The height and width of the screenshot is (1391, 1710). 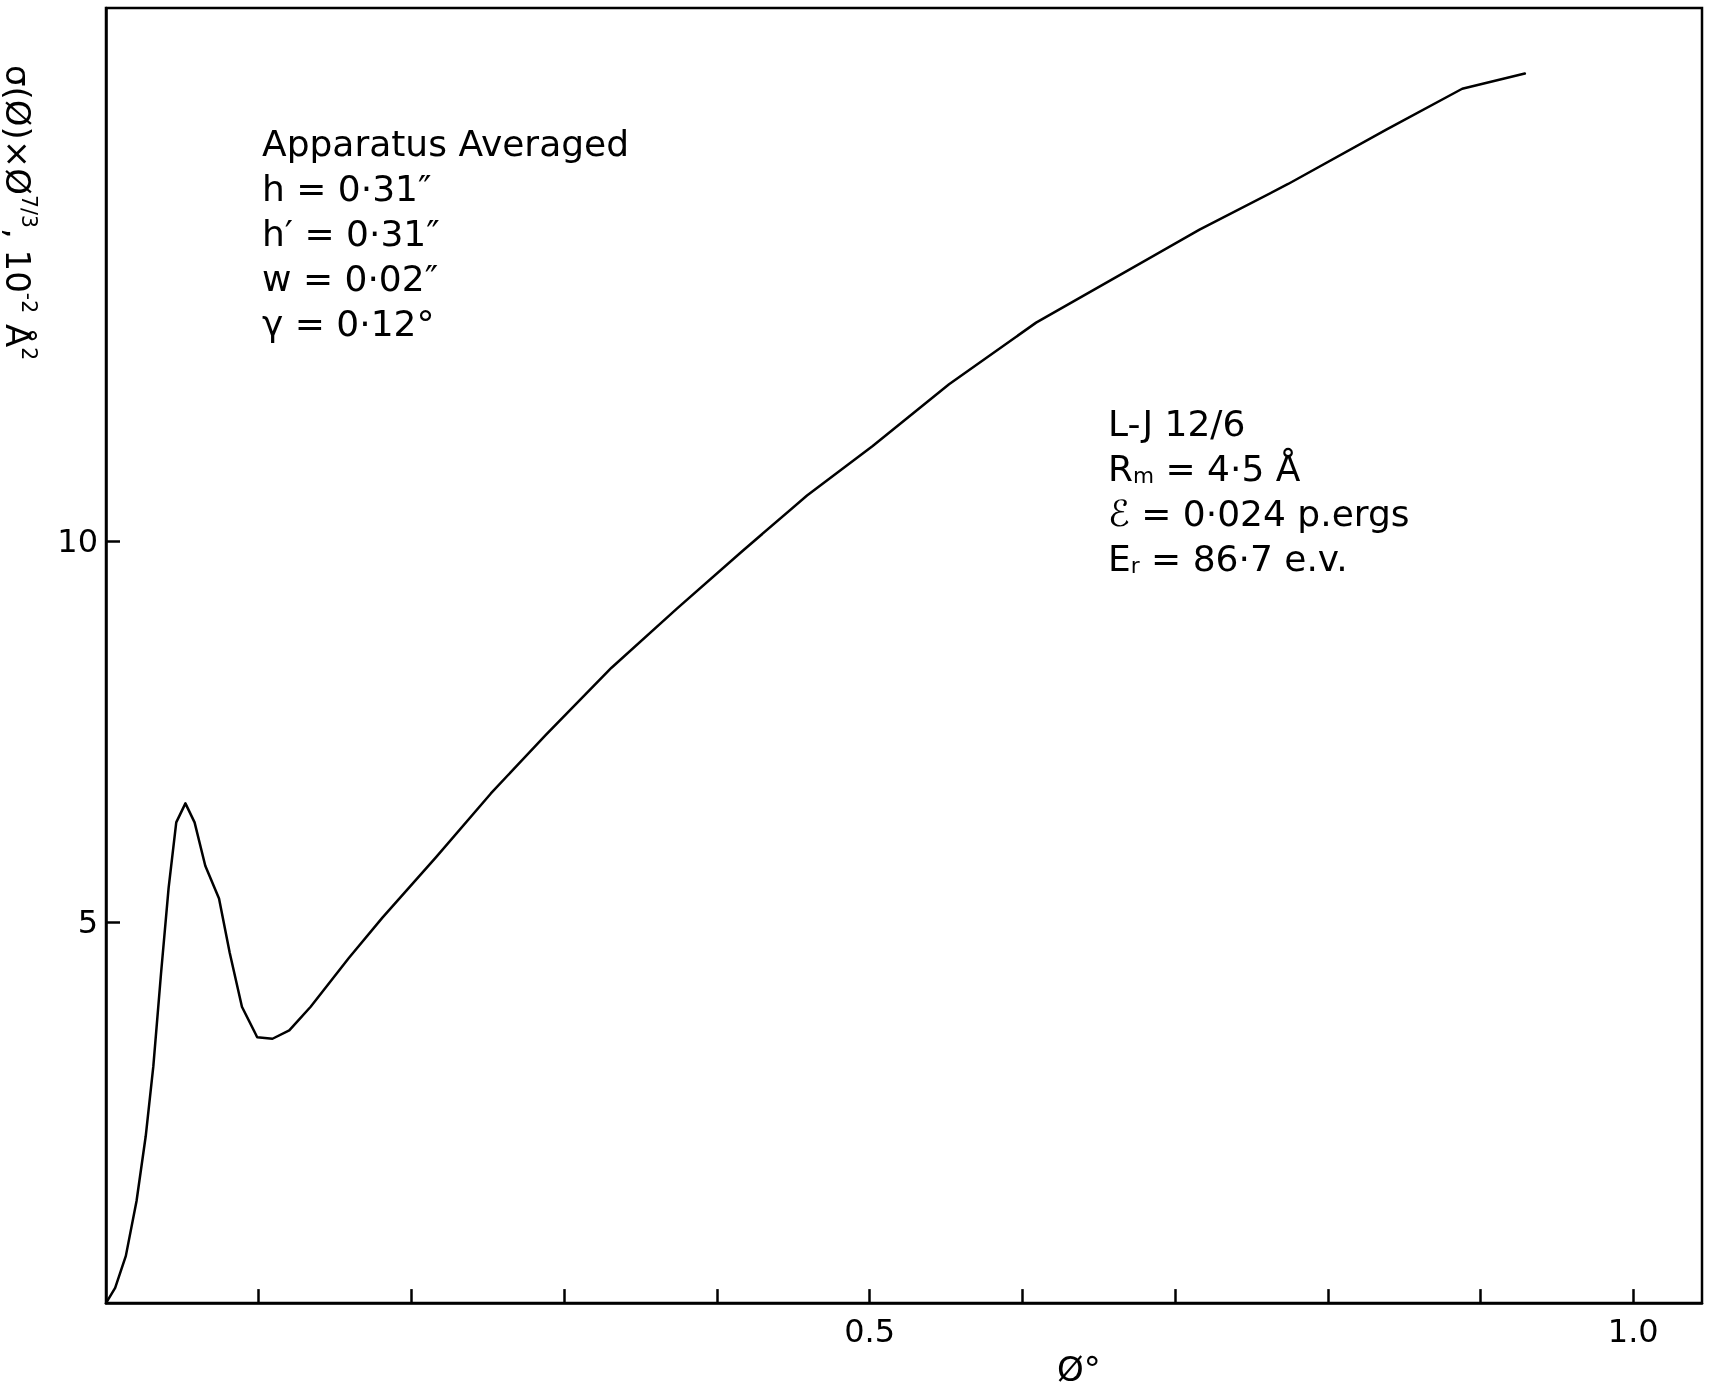 What do you see at coordinates (21, 213) in the screenshot?
I see `y-axis-title: σ(Ø)×Ø7/3, 10-2 Å2` at bounding box center [21, 213].